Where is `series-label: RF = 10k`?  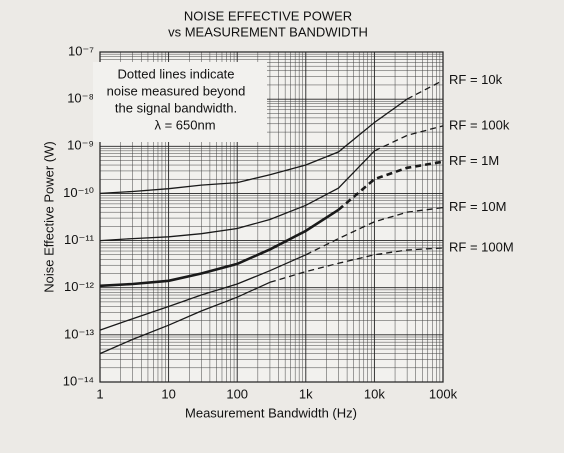
series-label: RF = 10k is located at coordinates (476, 79).